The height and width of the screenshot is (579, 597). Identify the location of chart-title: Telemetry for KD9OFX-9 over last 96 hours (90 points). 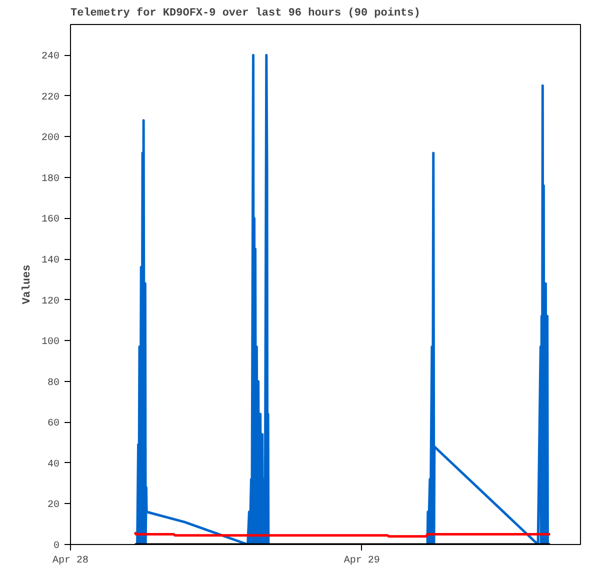
(245, 13).